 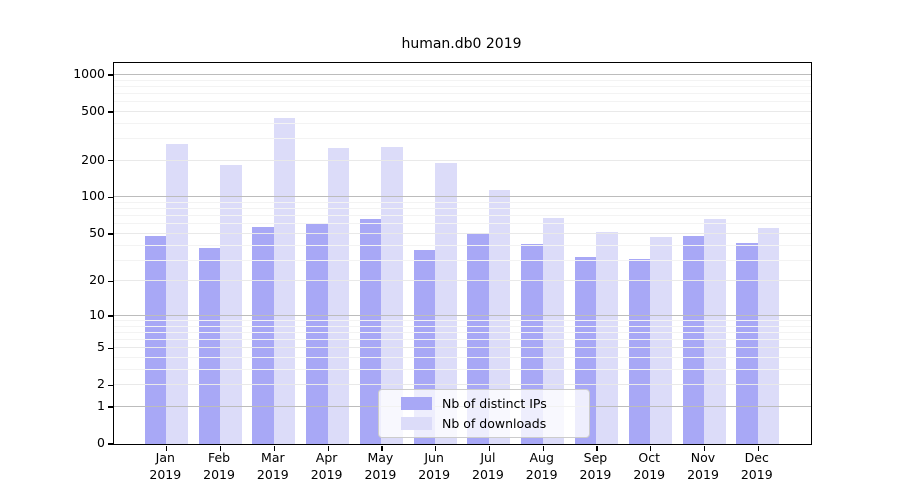 I want to click on bar-distinct-ips-apr, so click(x=317, y=333).